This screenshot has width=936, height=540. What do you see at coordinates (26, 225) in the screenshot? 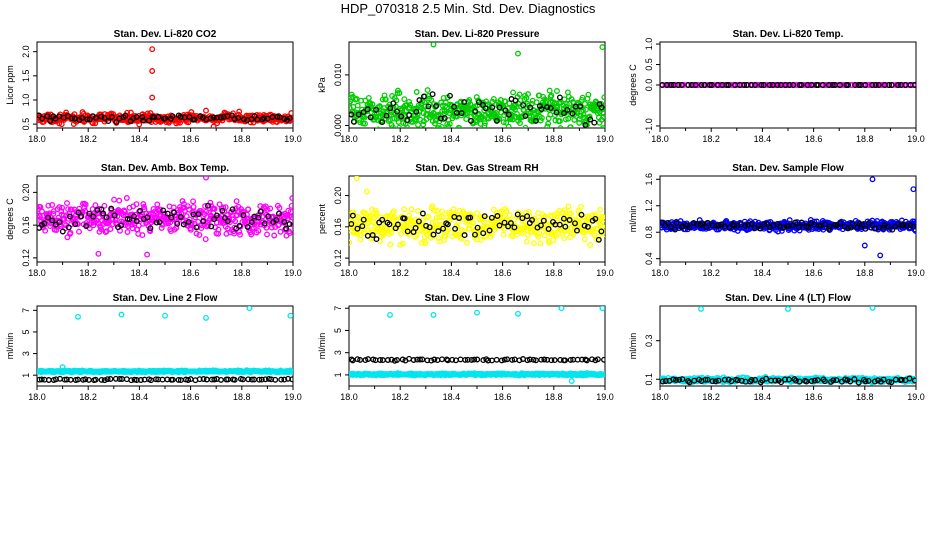
I see `y-tick-label: 0.16` at bounding box center [26, 225].